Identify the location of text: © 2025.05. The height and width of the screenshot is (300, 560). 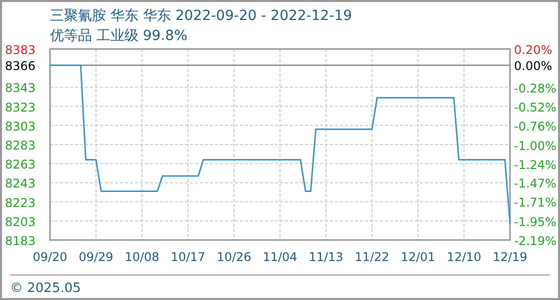
(45, 288).